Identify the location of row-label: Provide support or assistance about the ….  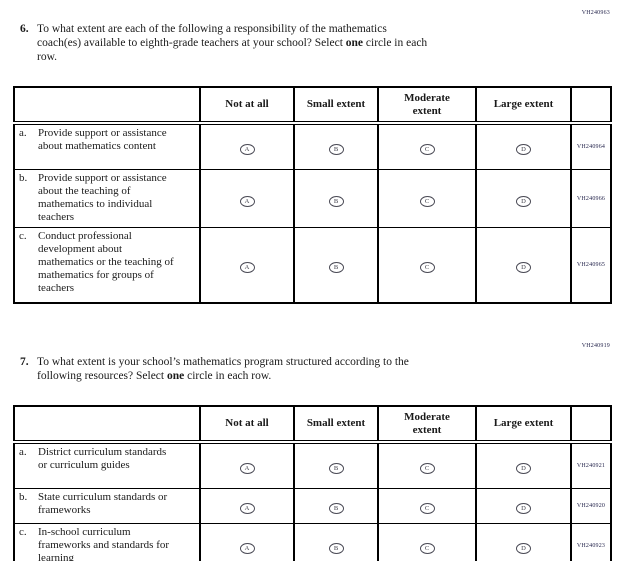
(102, 197).